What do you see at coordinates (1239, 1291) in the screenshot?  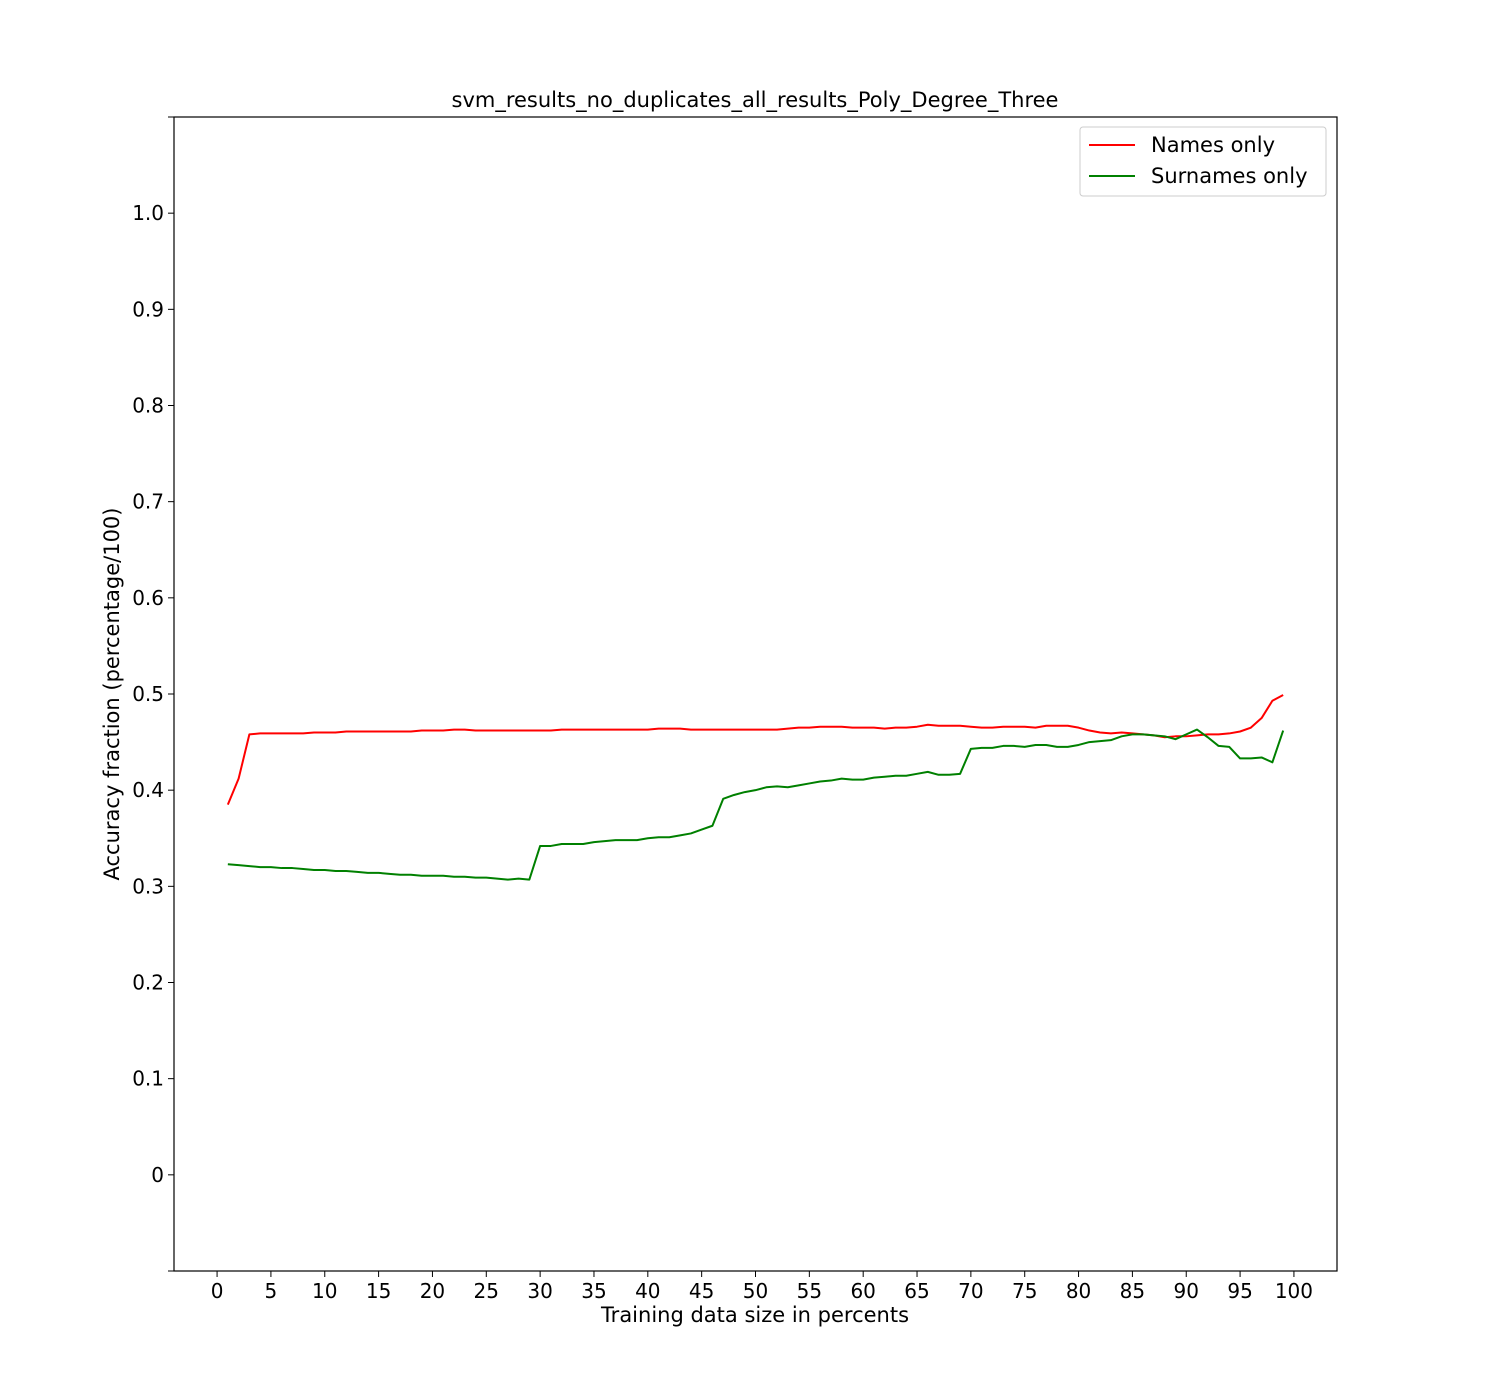 I see `x-tick-label: 95` at bounding box center [1239, 1291].